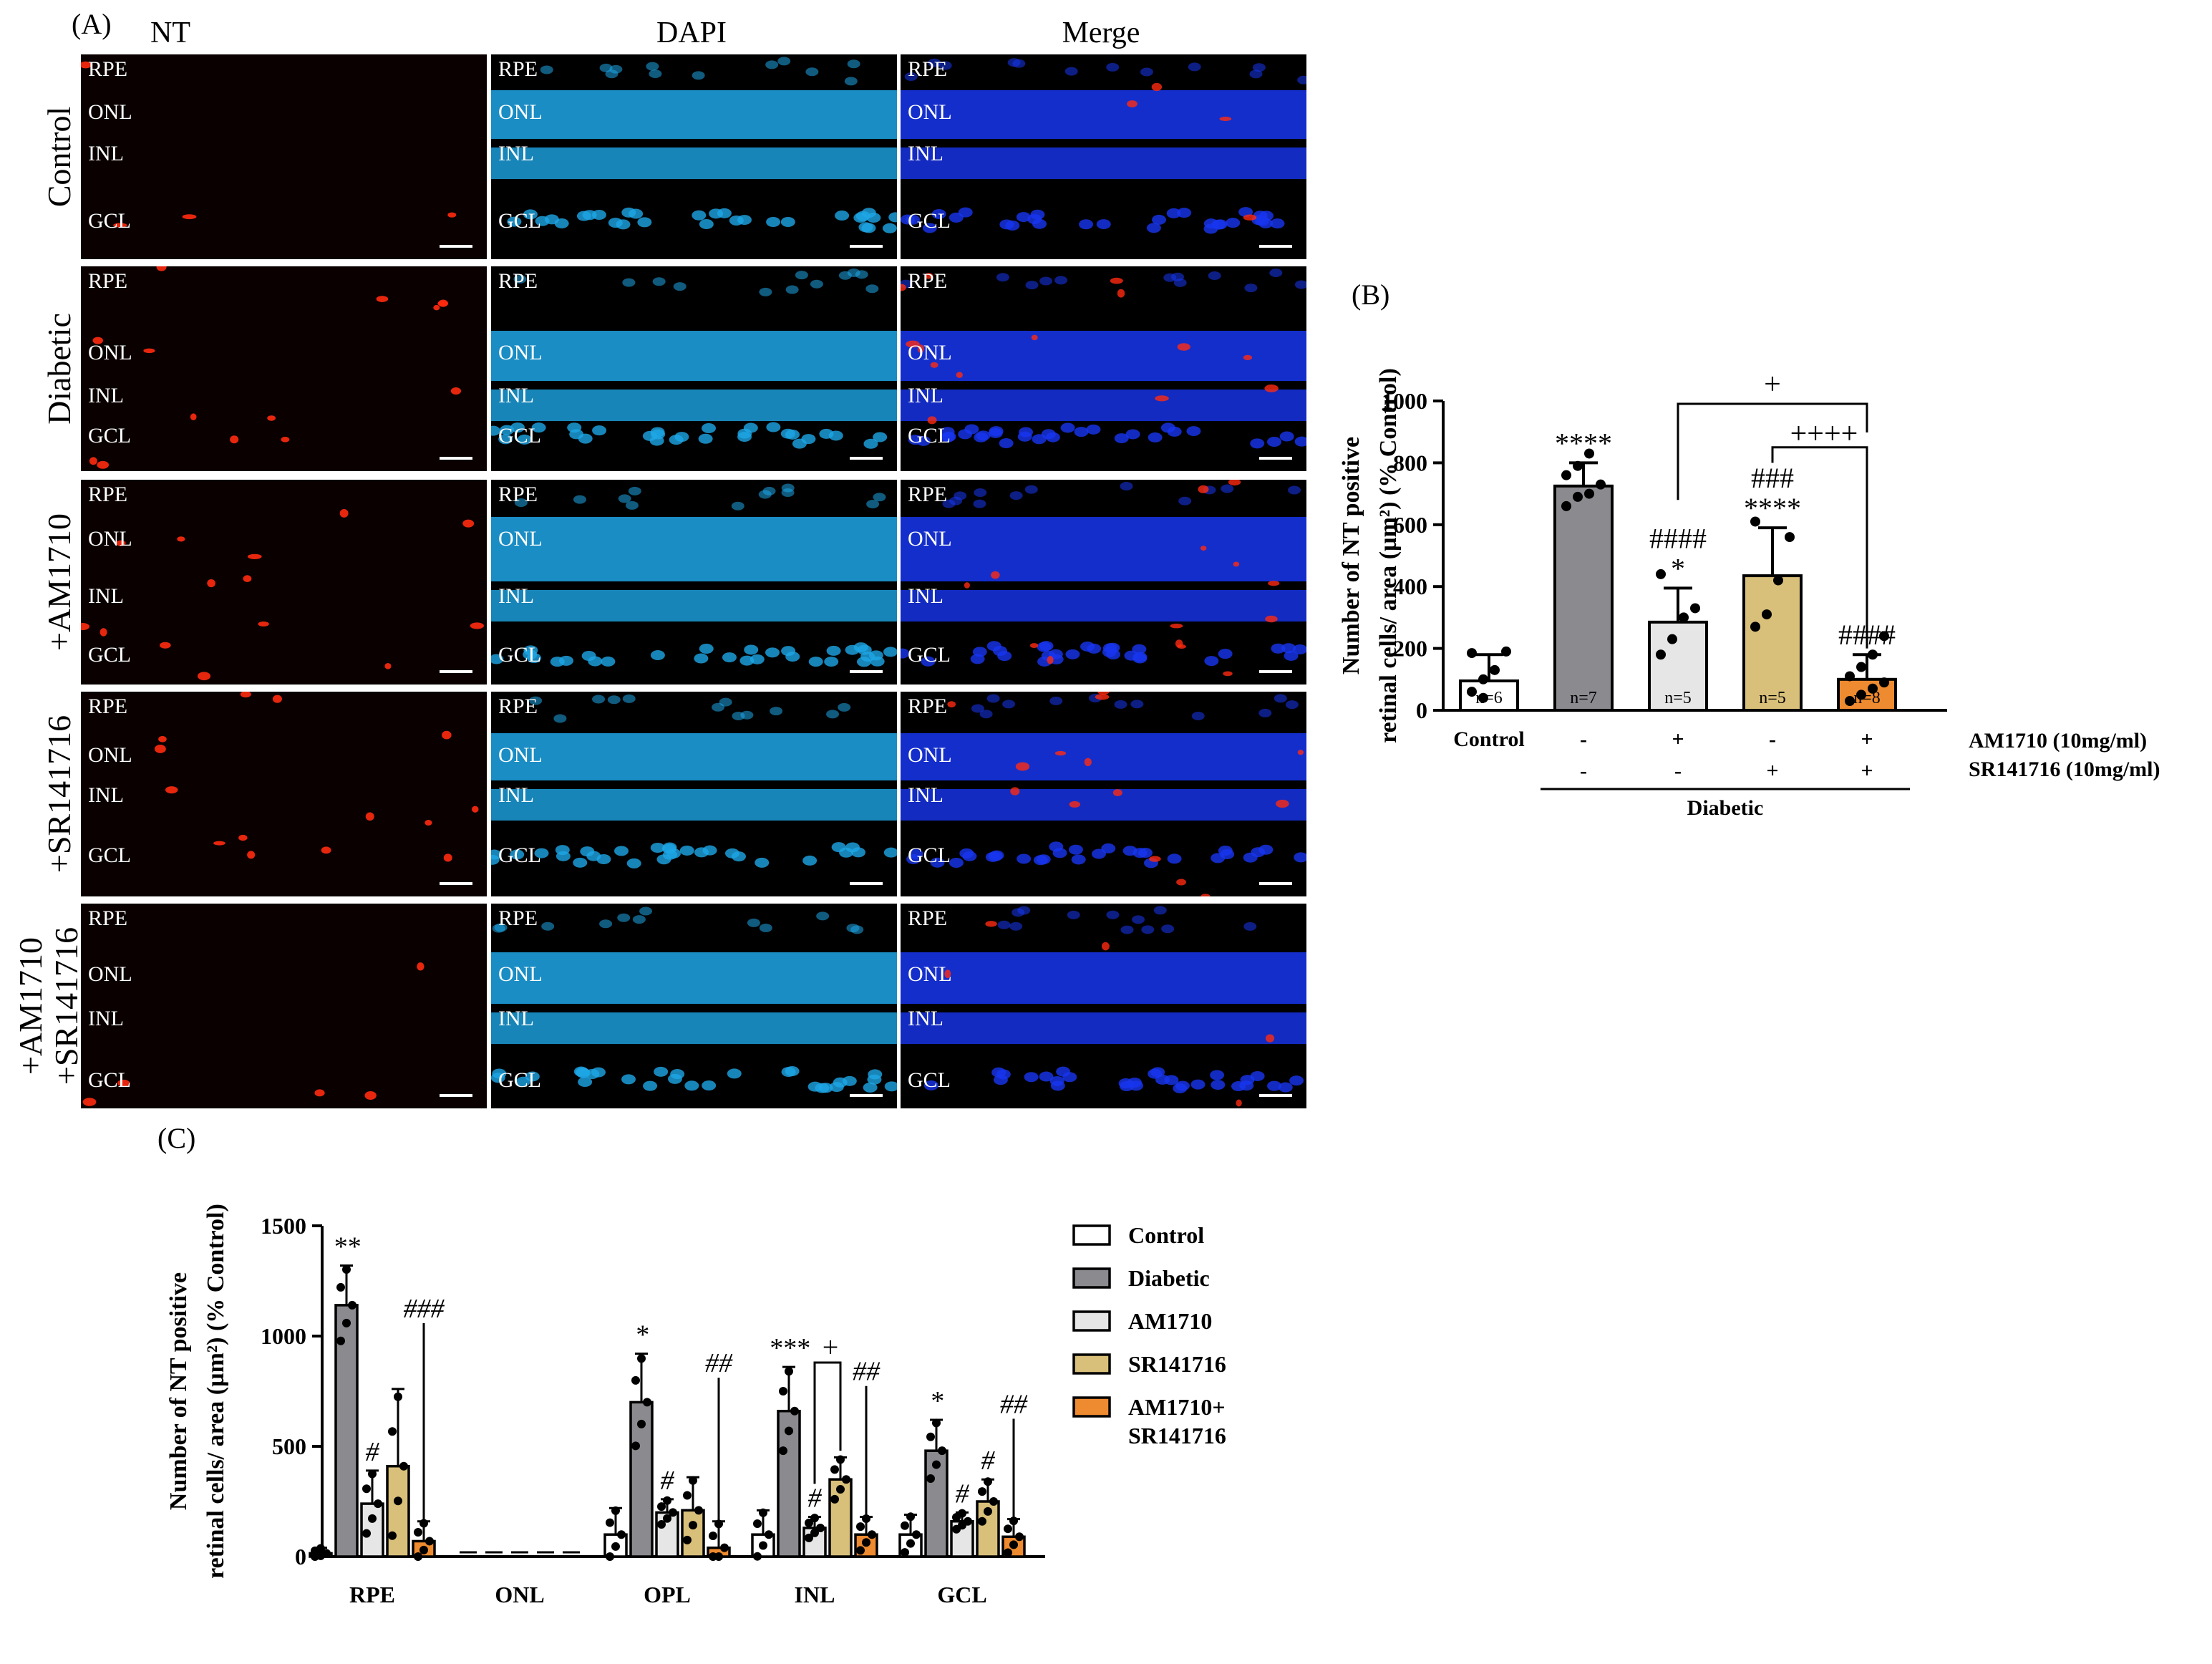  I want to click on y-tick-label-c: 500, so click(289, 1446).